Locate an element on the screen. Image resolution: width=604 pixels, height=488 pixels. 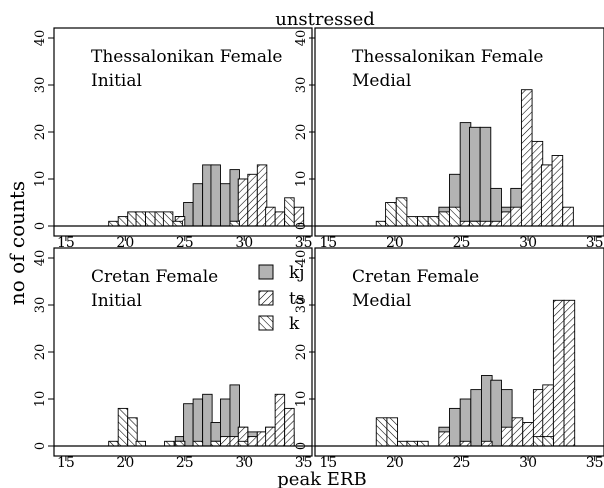
figure-title: unstressed is located at coordinates (325, 19).